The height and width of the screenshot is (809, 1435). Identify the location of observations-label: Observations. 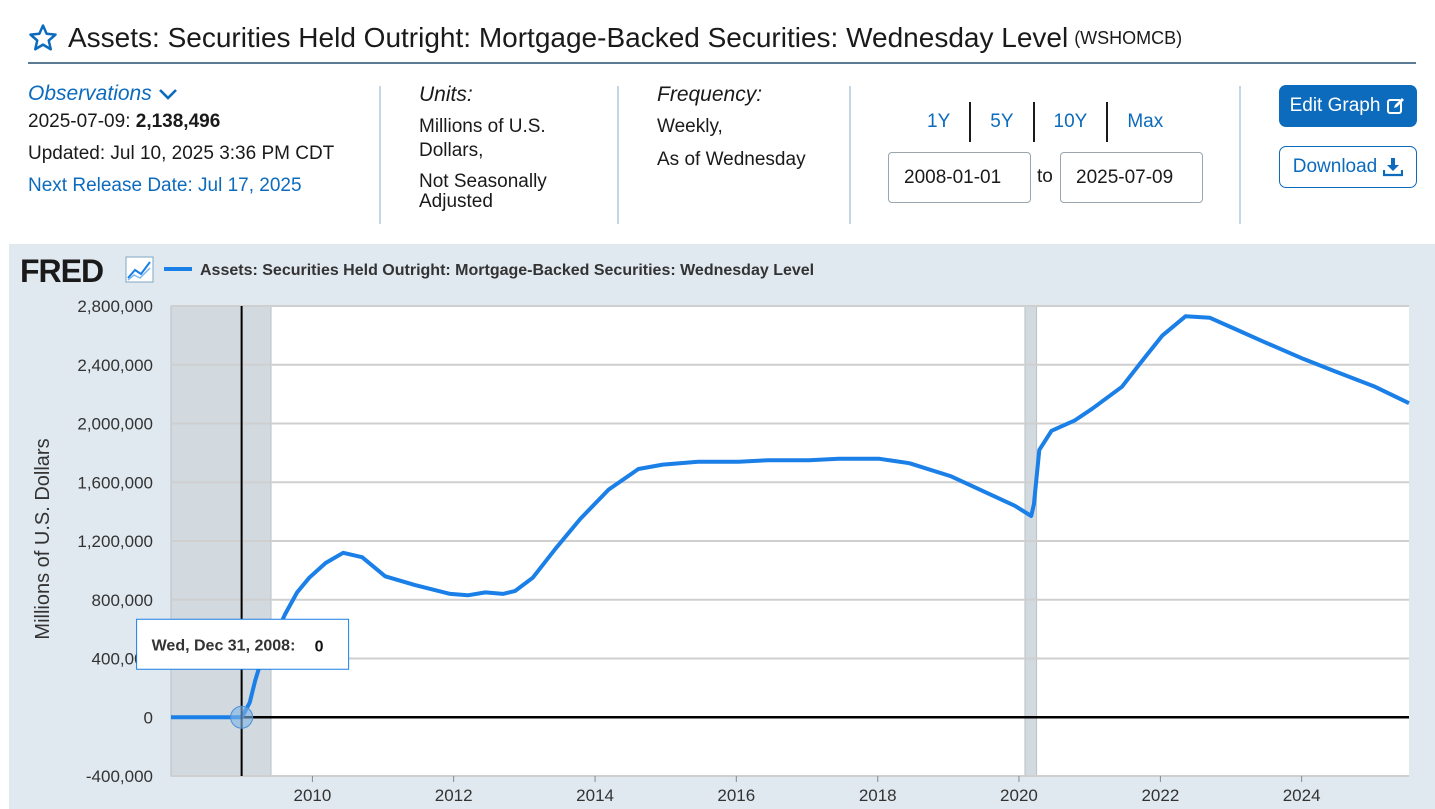
(90, 93).